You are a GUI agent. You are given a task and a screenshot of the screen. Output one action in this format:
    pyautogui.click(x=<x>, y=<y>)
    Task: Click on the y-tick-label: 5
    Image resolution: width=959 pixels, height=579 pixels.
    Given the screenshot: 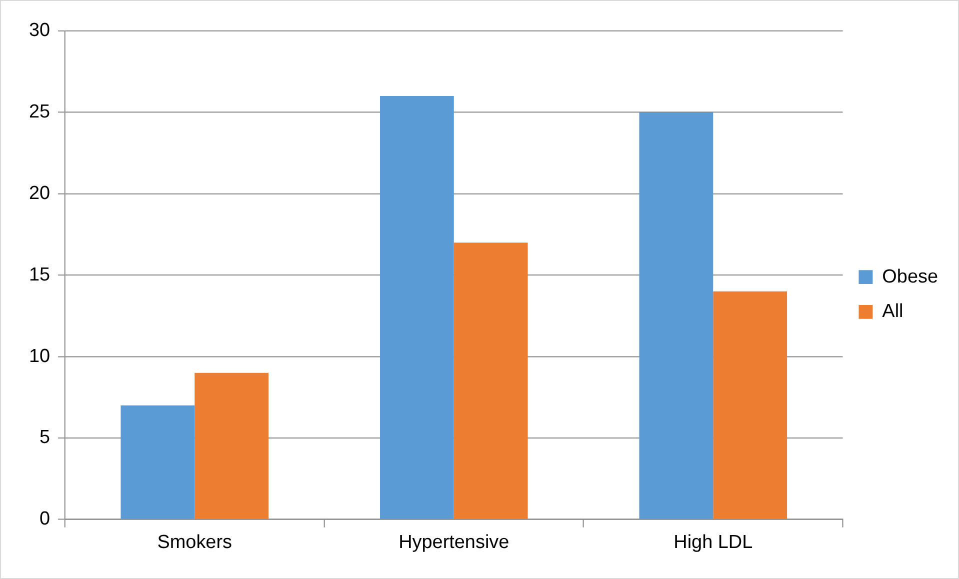 What is the action you would take?
    pyautogui.click(x=44, y=437)
    